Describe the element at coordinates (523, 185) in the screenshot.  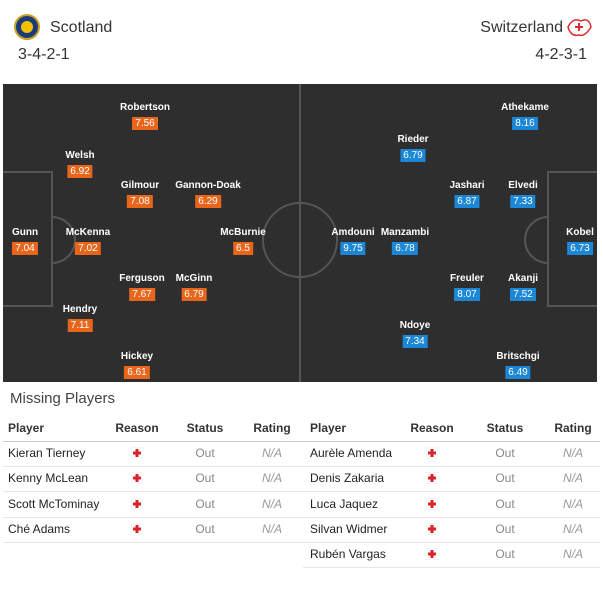
I see `player-name: Elvedi` at that location.